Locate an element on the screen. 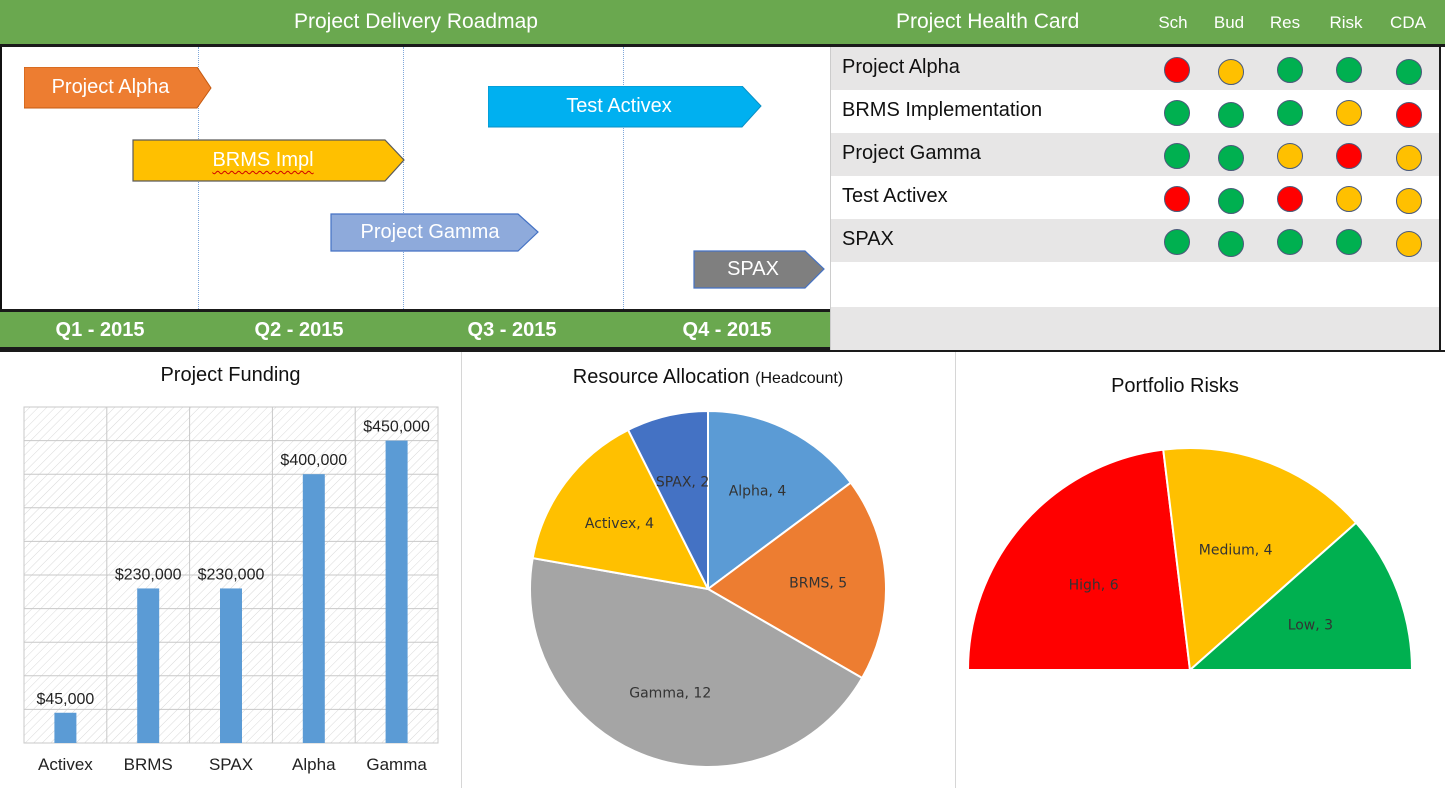  quarter-timeline: Q1 - 2015 Q2 - 2015 Q3 - 2015 Q4 - 2015 is located at coordinates (415, 329).